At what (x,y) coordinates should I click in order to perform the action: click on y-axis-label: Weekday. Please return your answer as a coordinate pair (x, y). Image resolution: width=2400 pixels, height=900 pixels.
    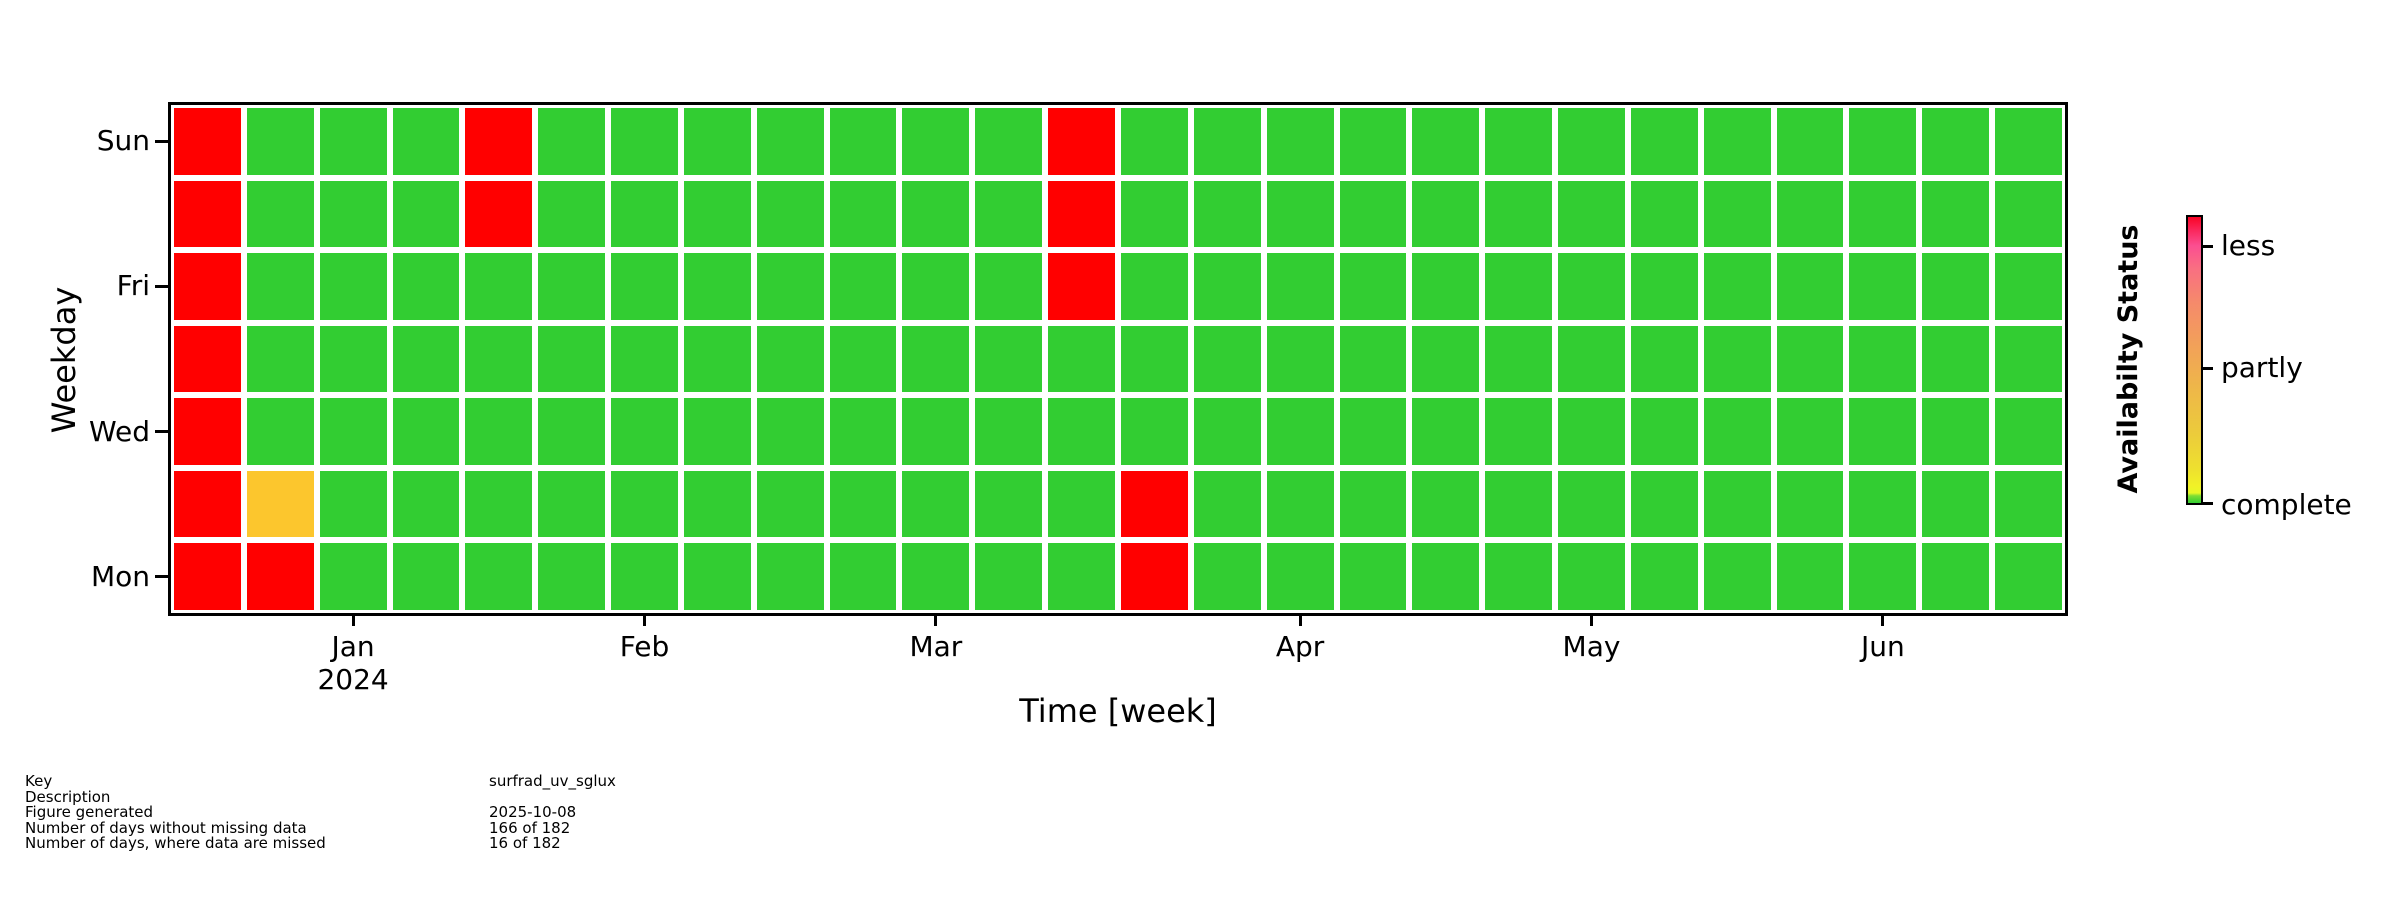
    Looking at the image, I should click on (64, 360).